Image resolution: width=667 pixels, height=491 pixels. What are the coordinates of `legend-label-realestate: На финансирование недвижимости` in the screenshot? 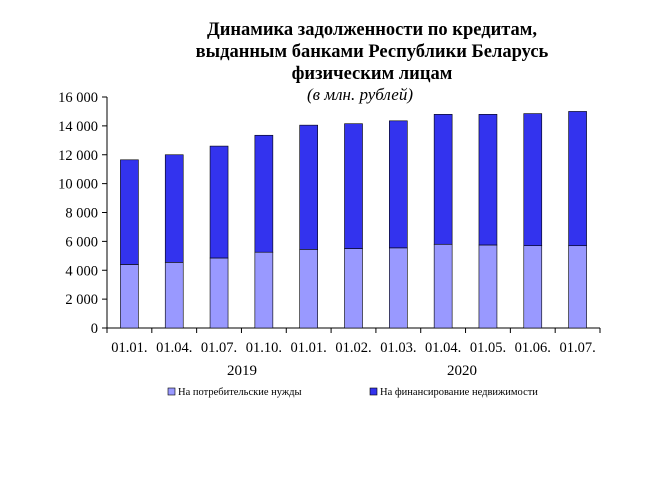 It's located at (459, 392).